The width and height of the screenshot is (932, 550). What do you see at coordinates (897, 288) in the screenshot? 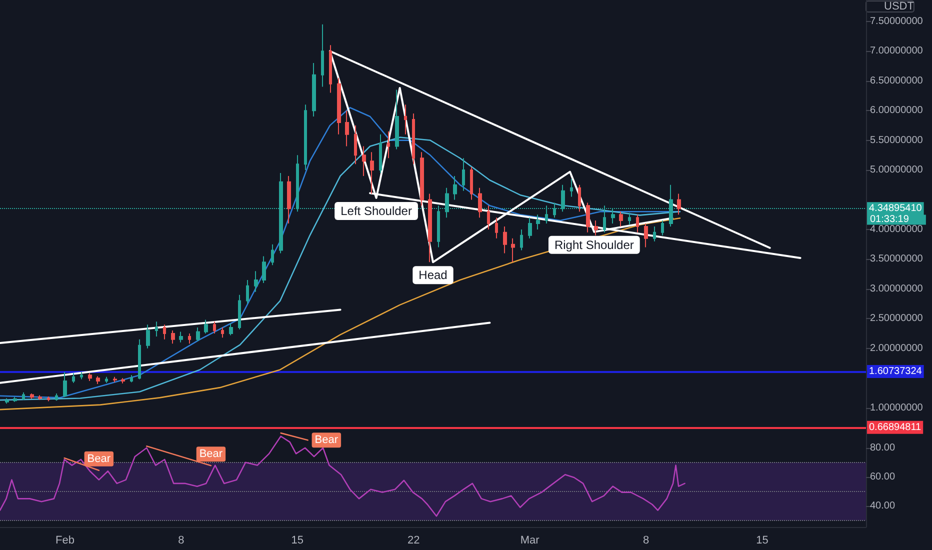
I see `y-tick-label: 3.00000000` at bounding box center [897, 288].